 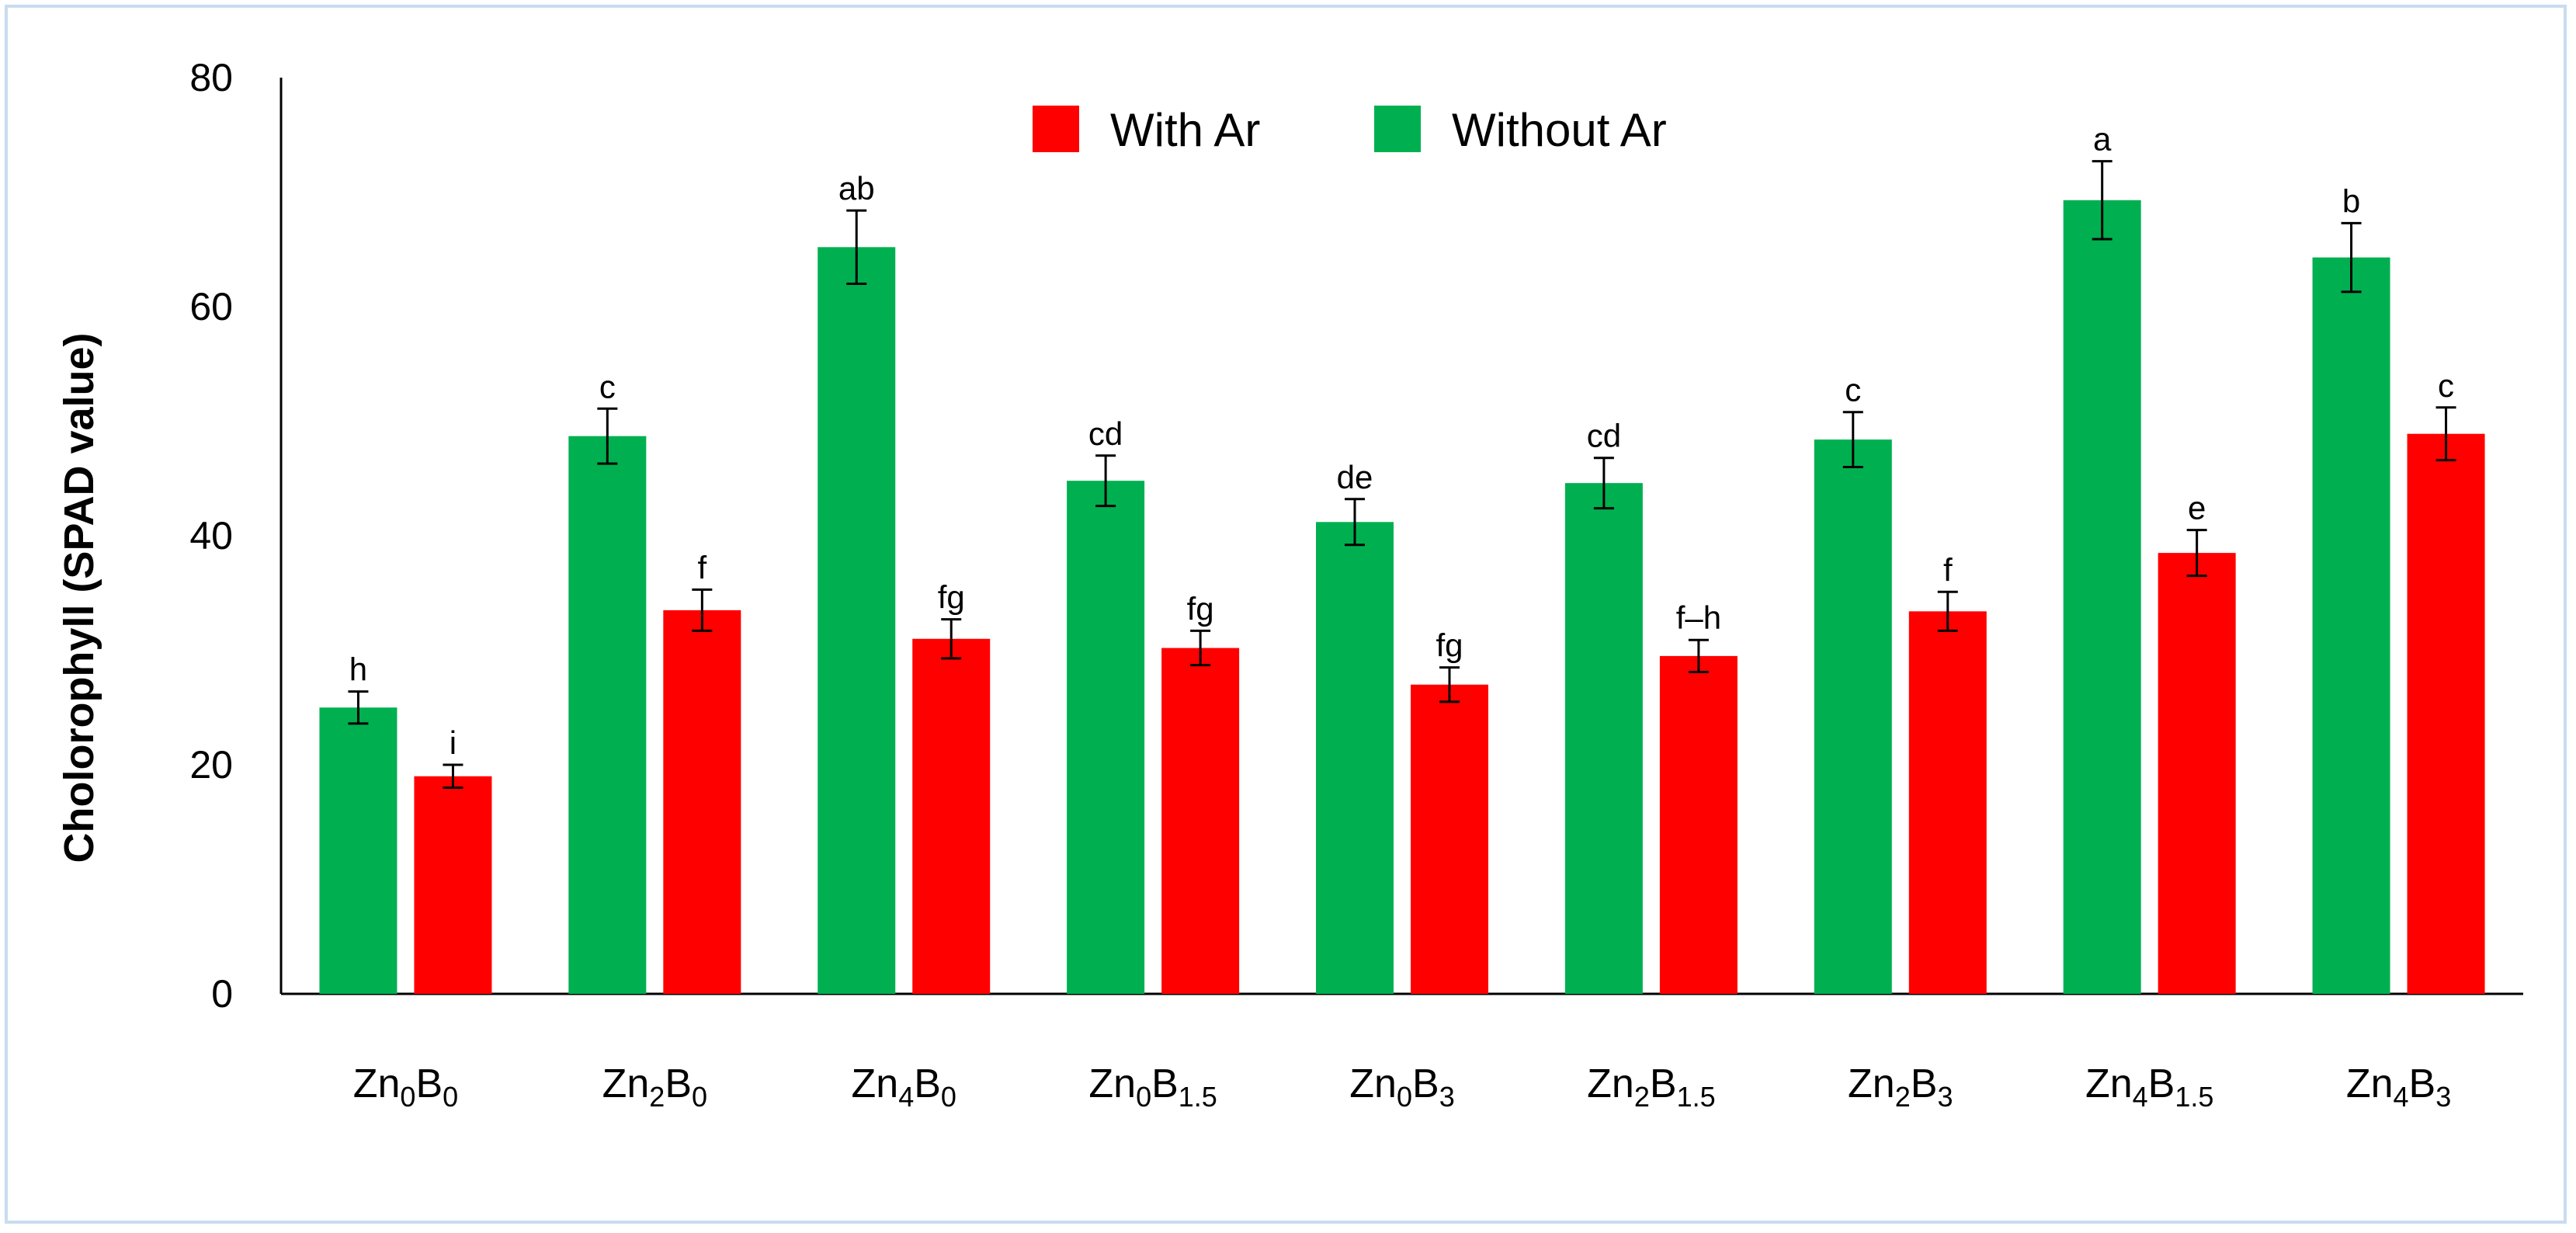 I want to click on x-tick-label: Zn4B0, so click(x=904, y=1087).